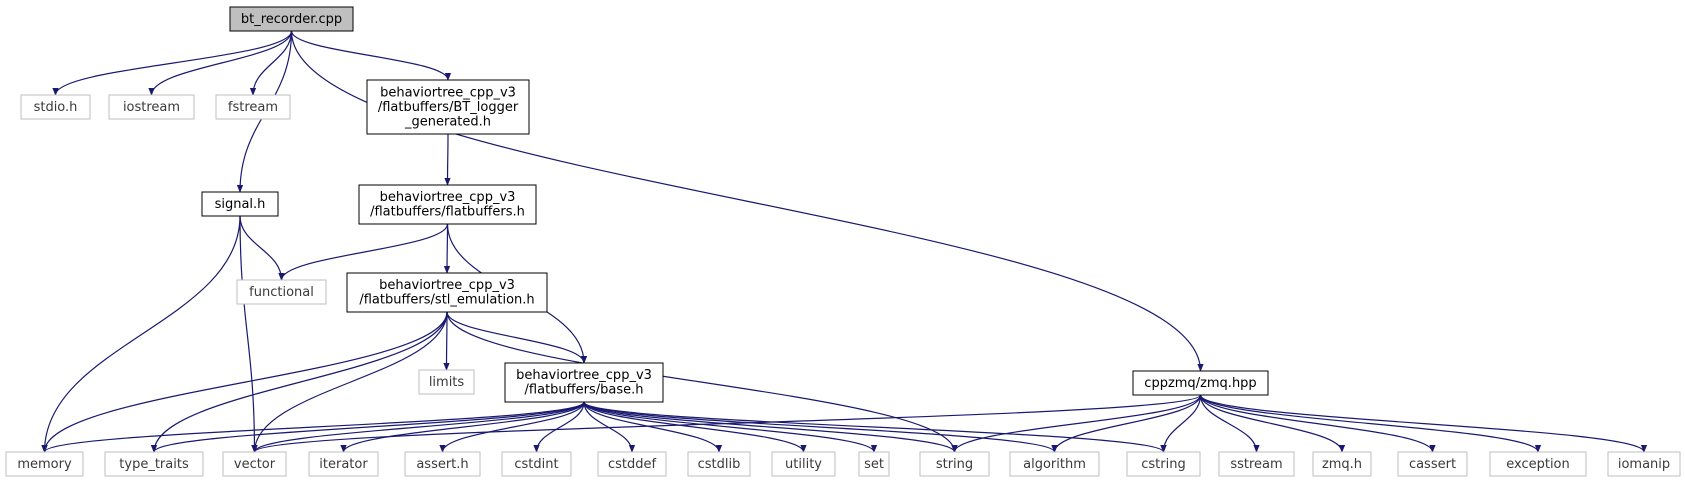 This screenshot has width=1685, height=484. I want to click on node-label: stdio.h, so click(56, 107).